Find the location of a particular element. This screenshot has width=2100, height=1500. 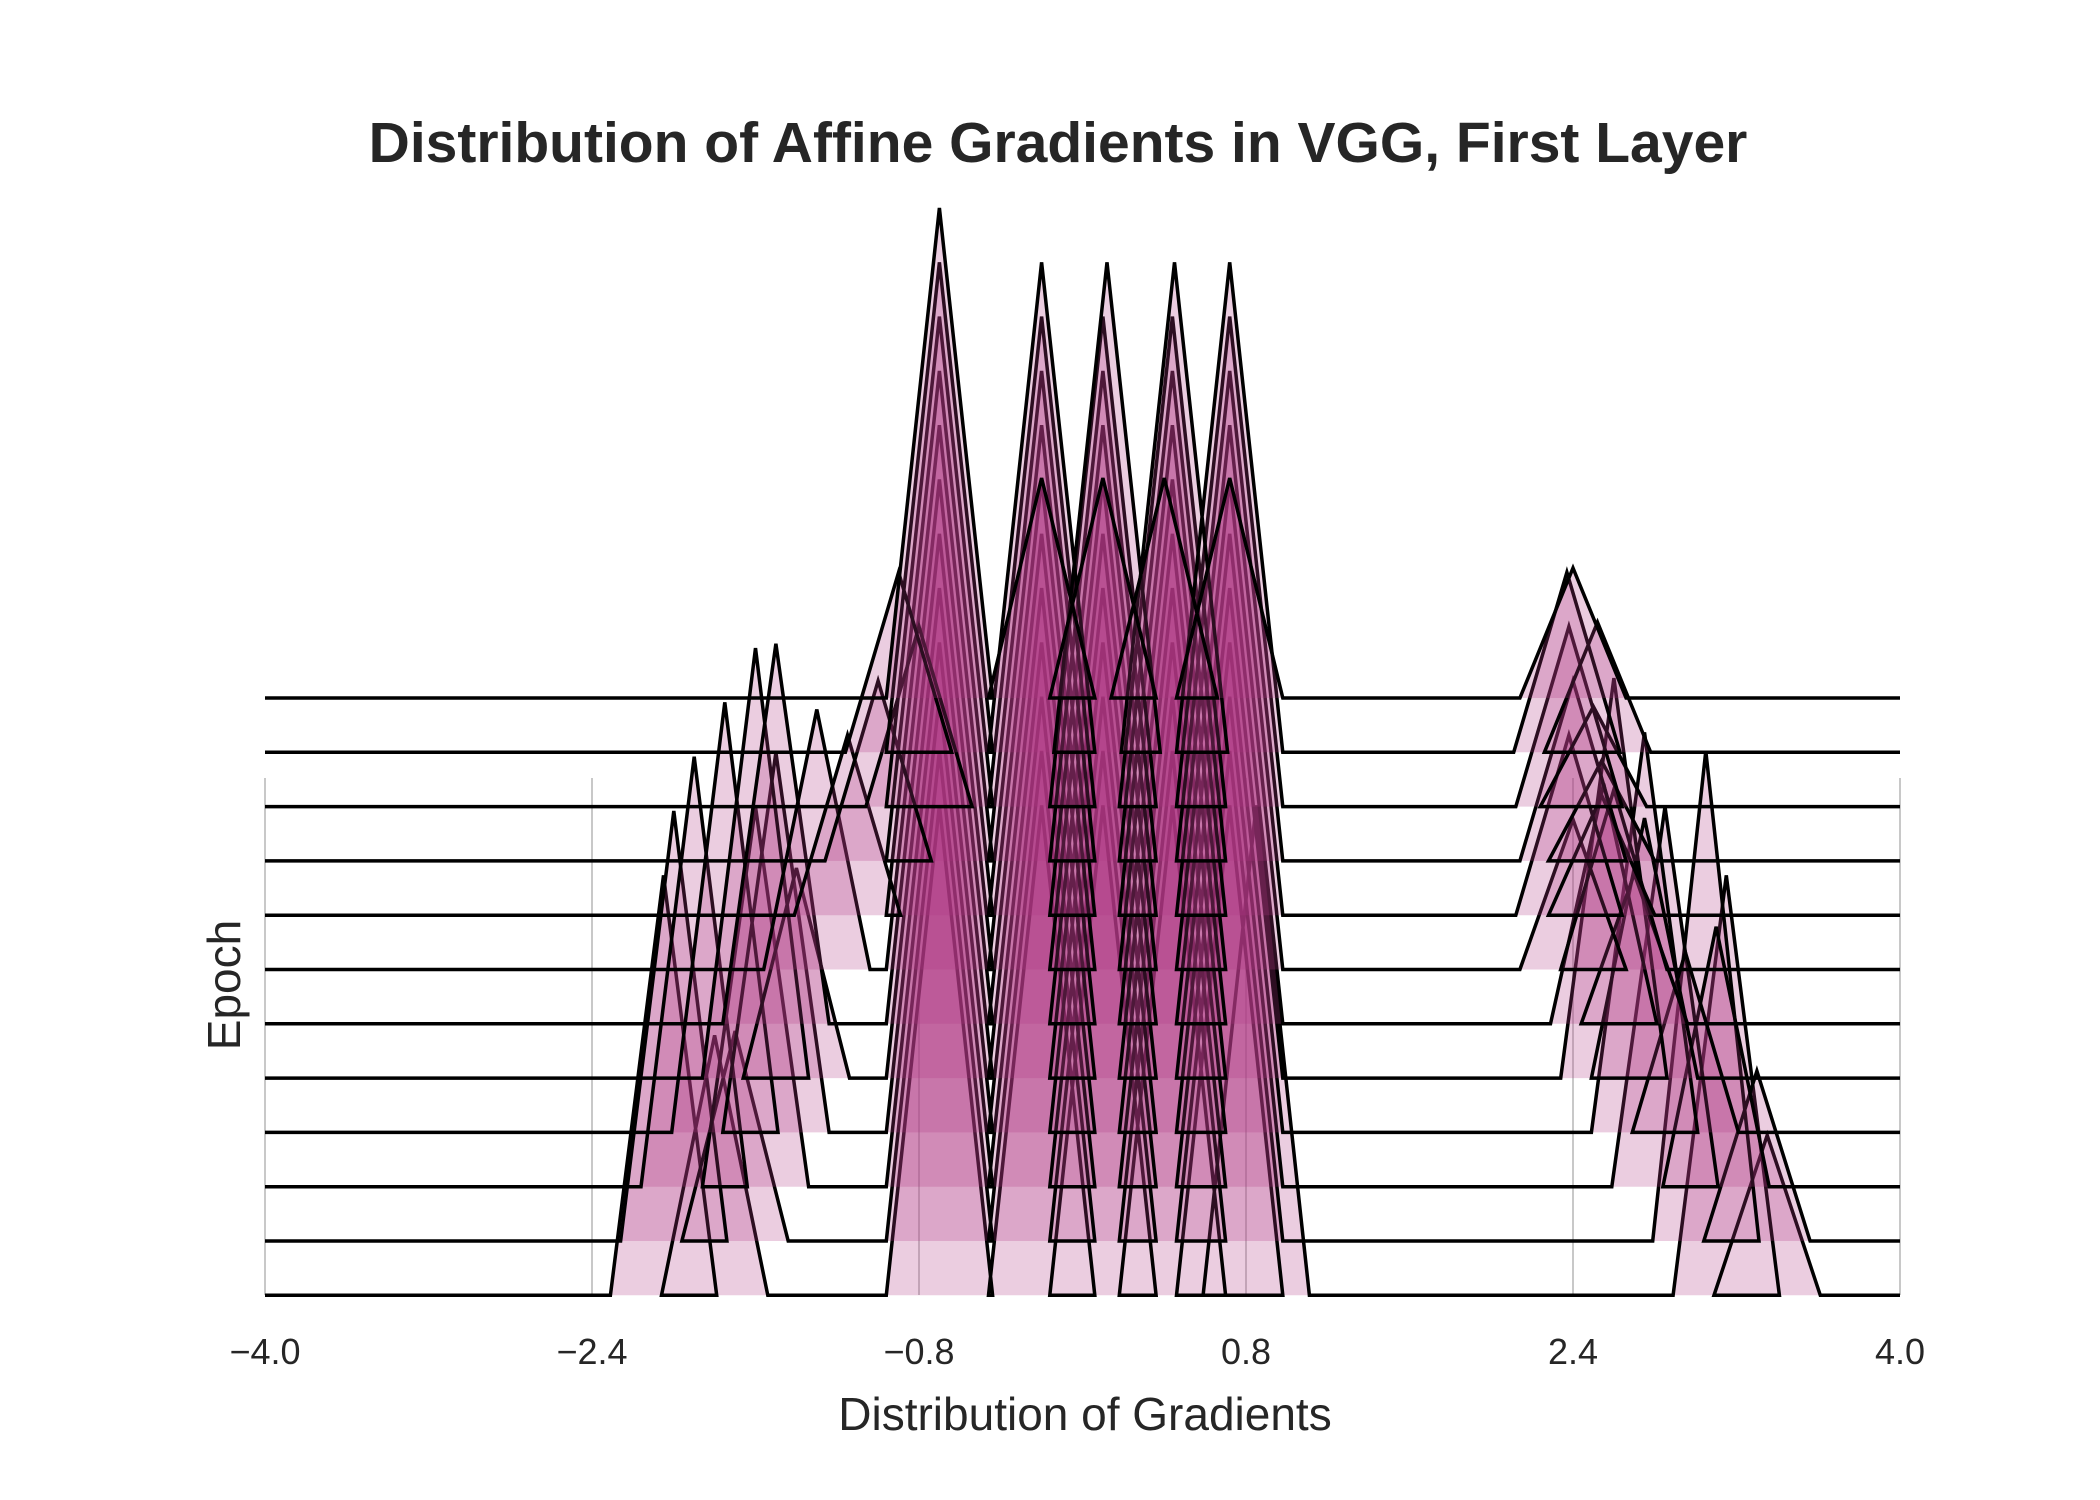

x-axis-label: Distribution of Gradients is located at coordinates (1084, 1414).